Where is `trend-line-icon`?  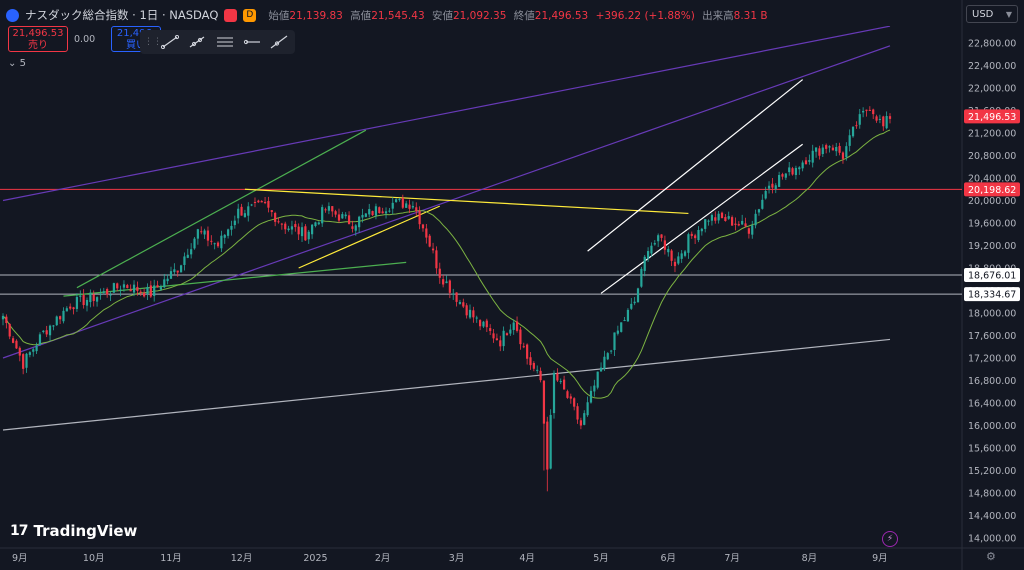 trend-line-icon is located at coordinates (169, 42).